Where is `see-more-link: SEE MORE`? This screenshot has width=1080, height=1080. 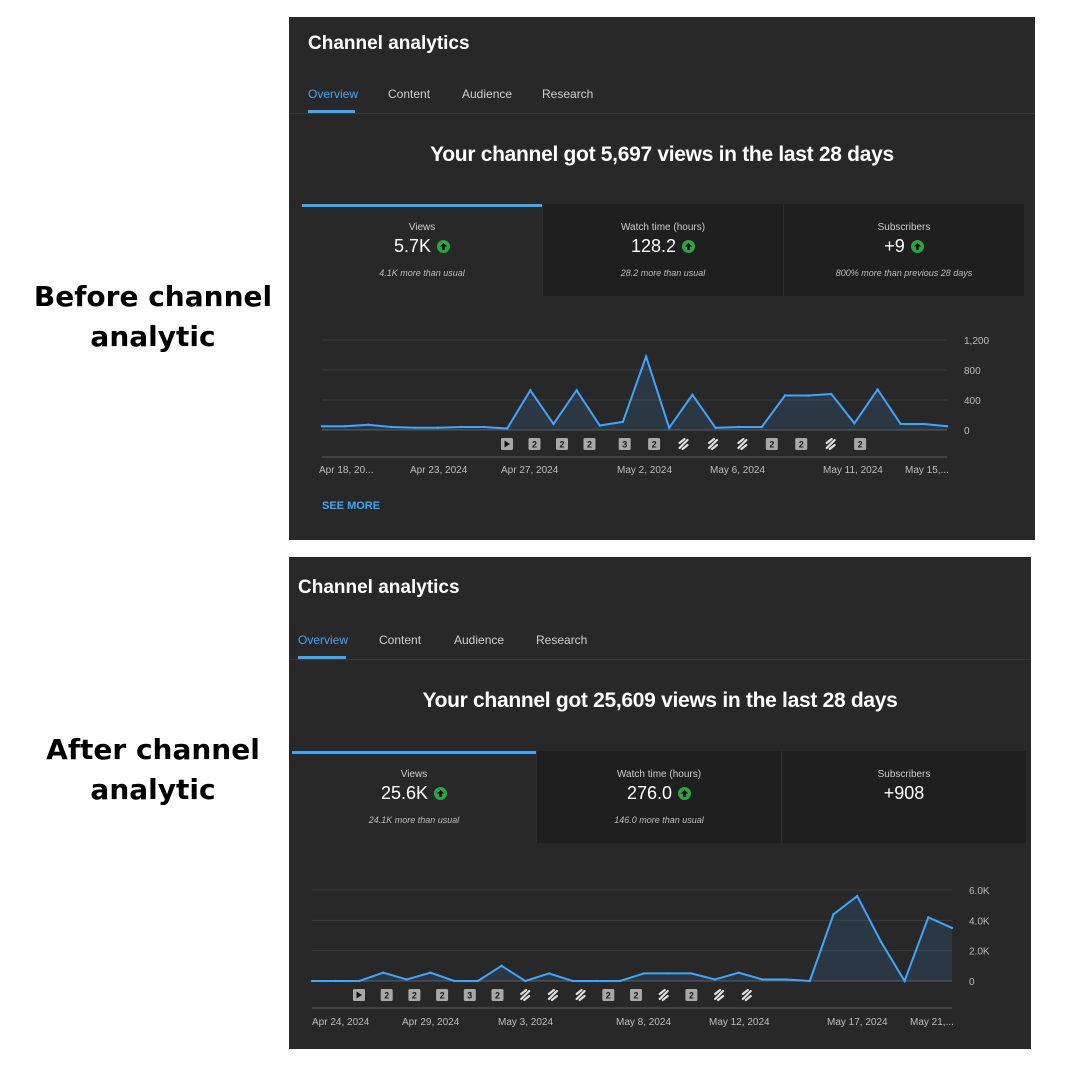
see-more-link: SEE MORE is located at coordinates (351, 506).